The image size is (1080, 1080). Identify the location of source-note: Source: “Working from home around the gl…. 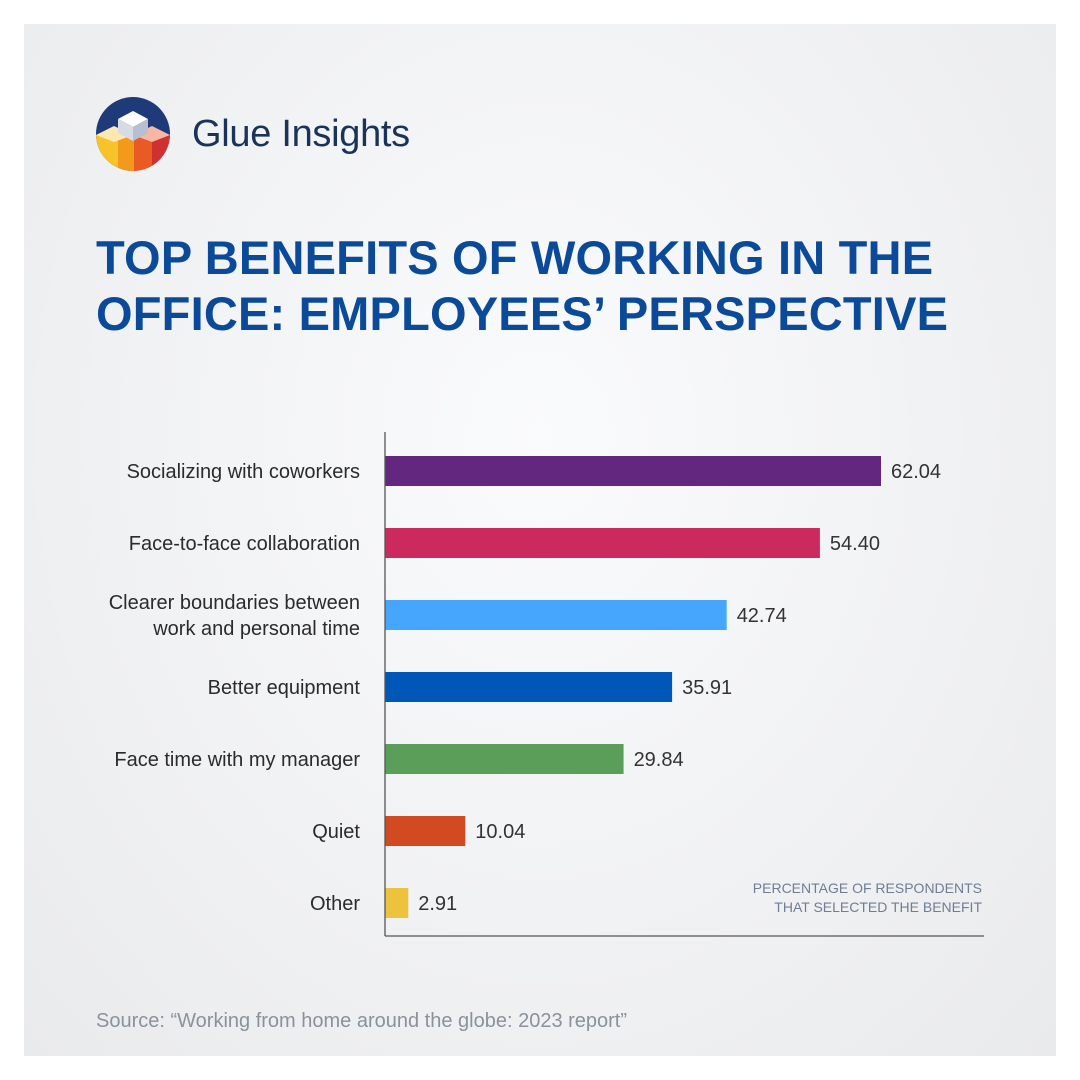
(362, 1021).